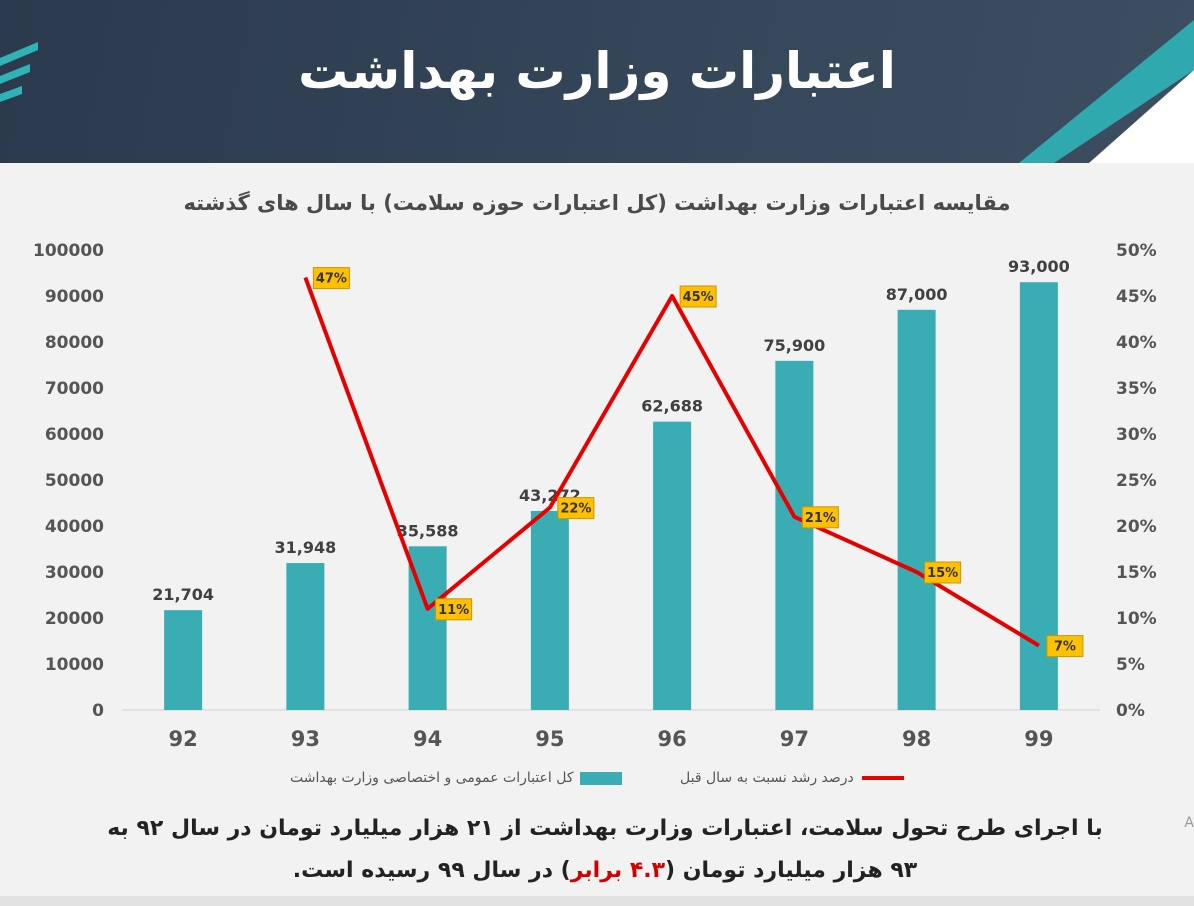 The height and width of the screenshot is (906, 1194). What do you see at coordinates (1038, 739) in the screenshot?
I see `x-axis-tick-label: 99` at bounding box center [1038, 739].